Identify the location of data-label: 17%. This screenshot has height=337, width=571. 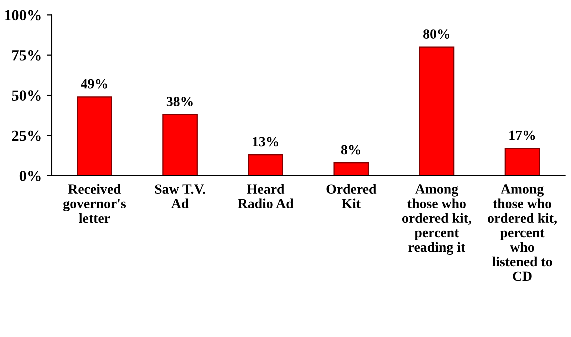
(523, 135).